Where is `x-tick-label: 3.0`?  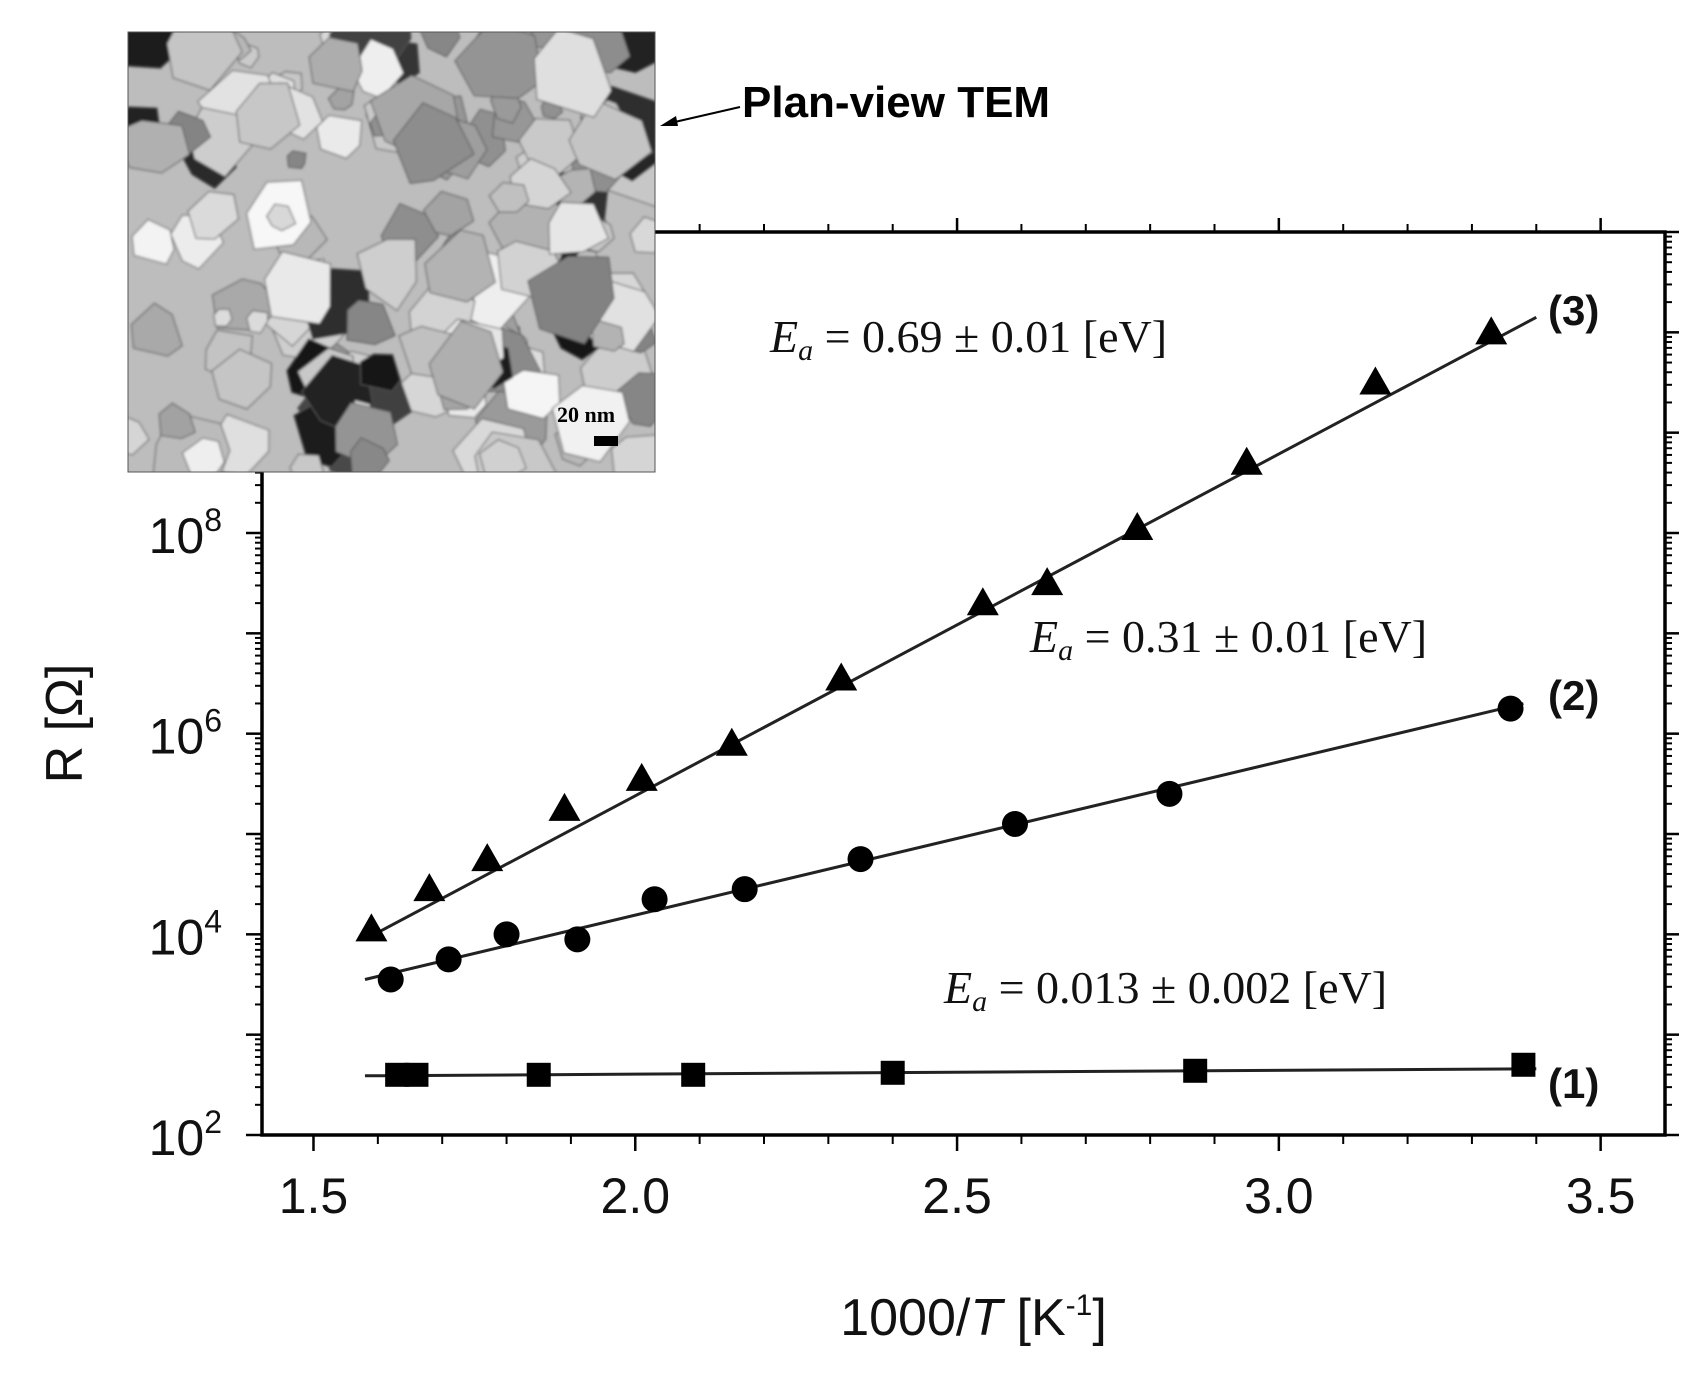 x-tick-label: 3.0 is located at coordinates (1279, 1196).